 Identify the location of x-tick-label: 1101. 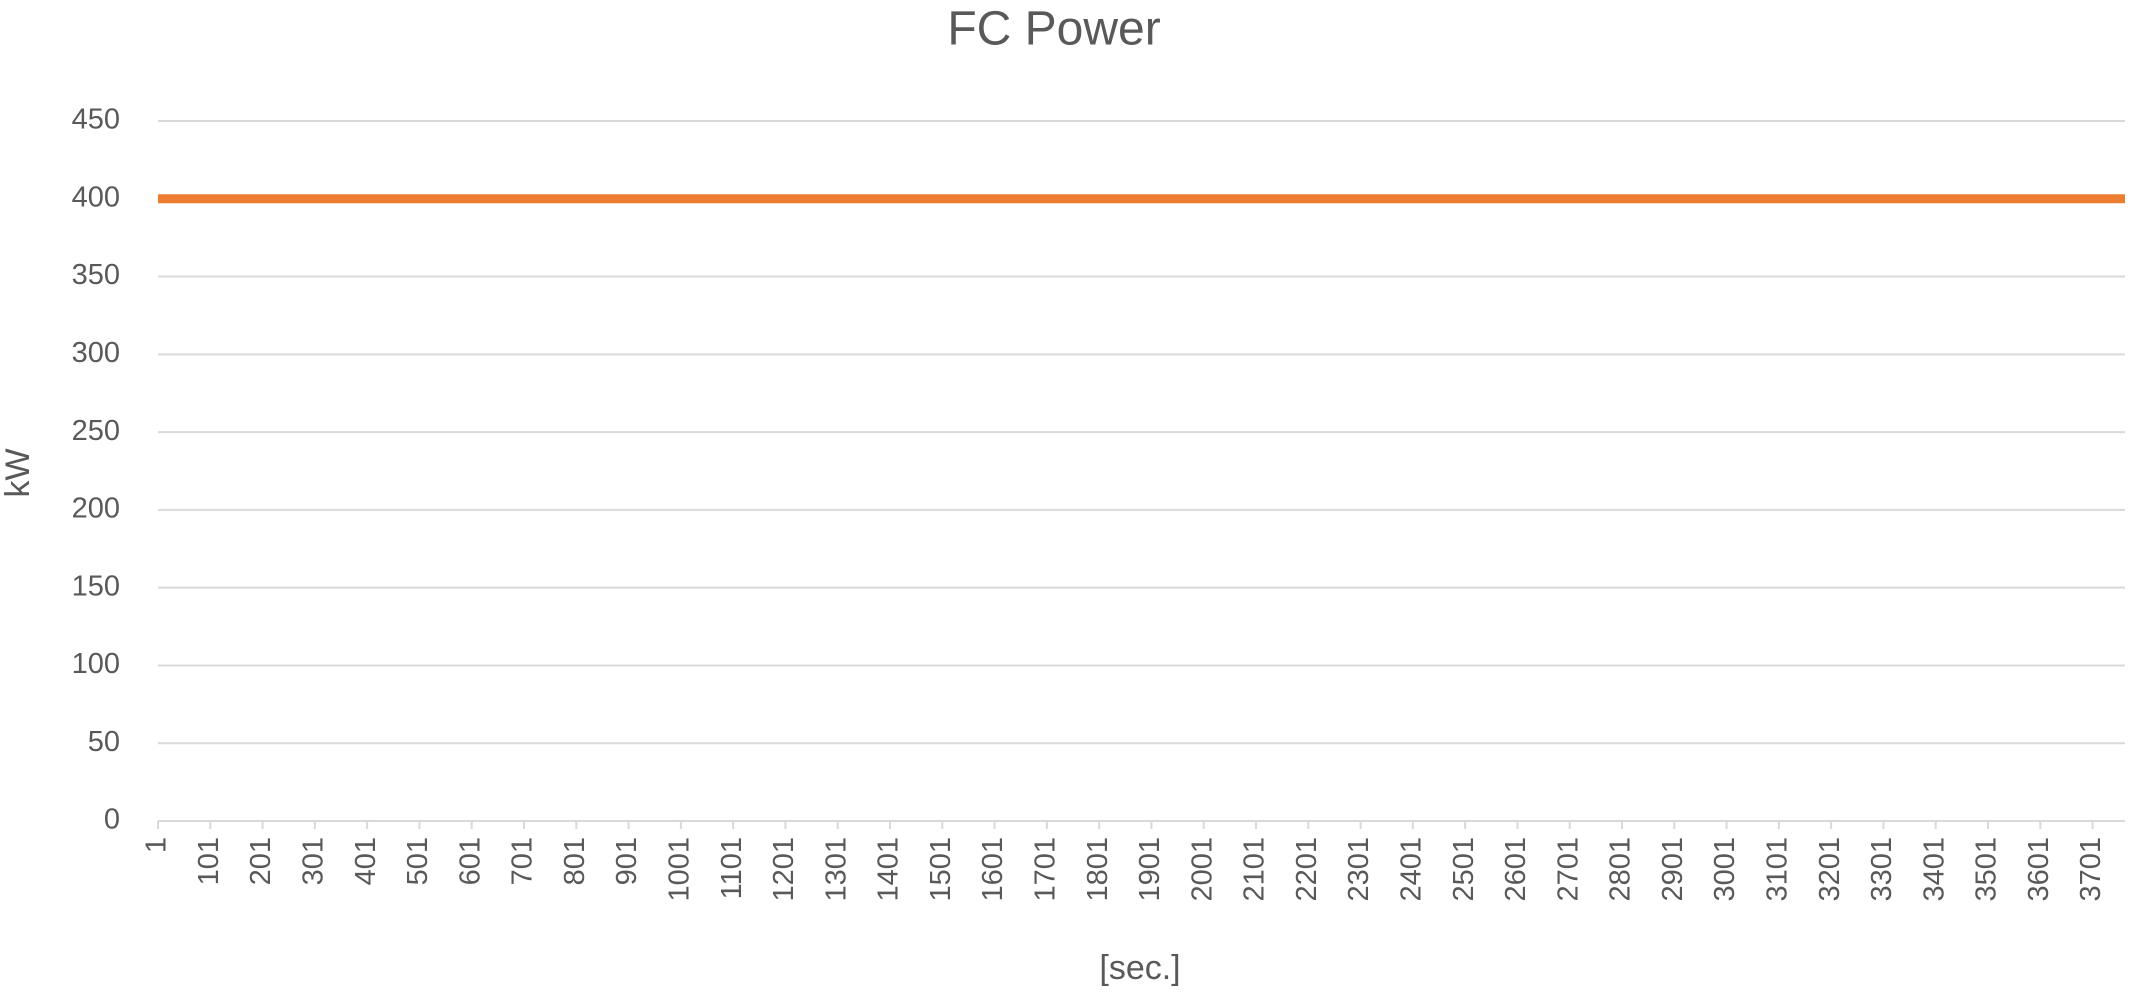
(732, 868).